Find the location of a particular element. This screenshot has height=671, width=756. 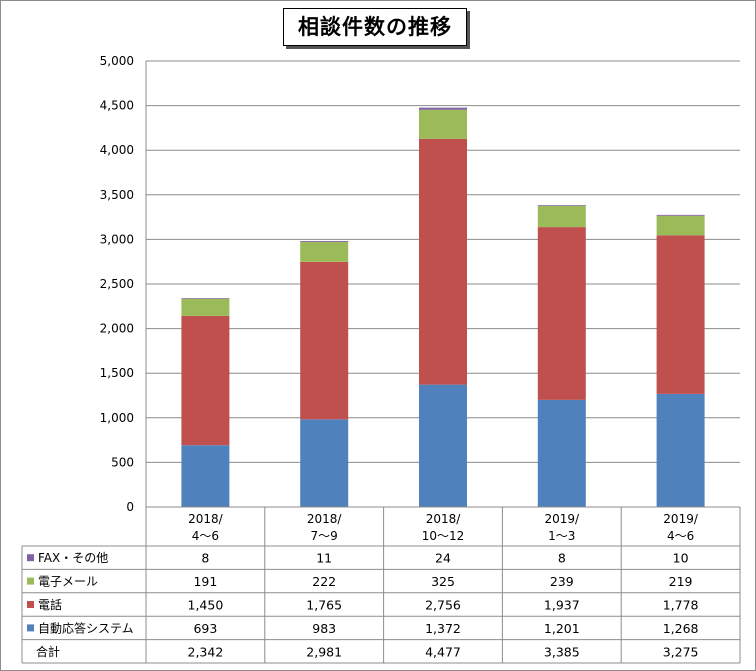

y-tick-label: 3,000 is located at coordinates (117, 239).